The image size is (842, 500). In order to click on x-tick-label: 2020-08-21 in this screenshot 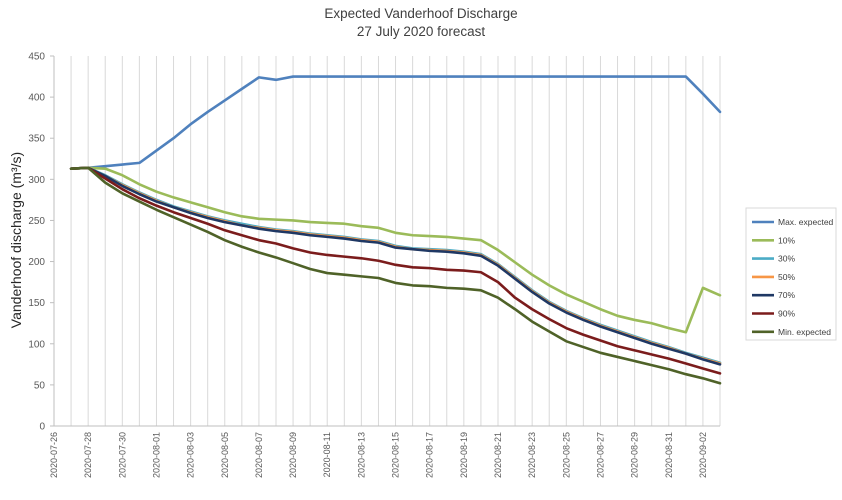, I will do `click(498, 455)`.